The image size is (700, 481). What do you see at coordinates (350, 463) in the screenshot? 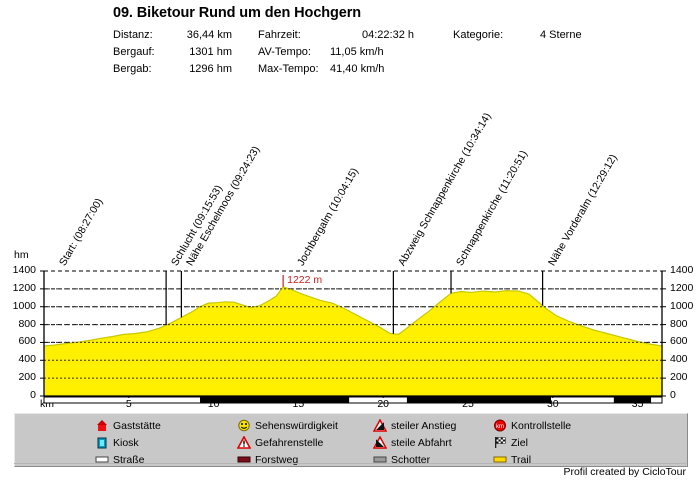
I see `footer-divider` at bounding box center [350, 463].